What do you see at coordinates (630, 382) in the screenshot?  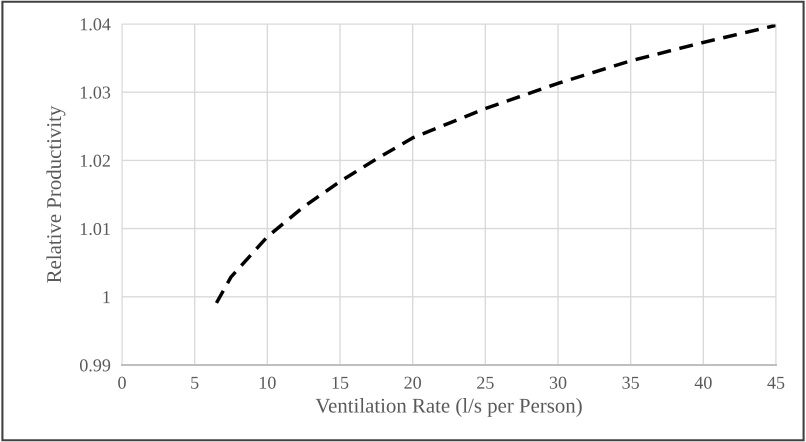 I see `x-tick-label: 35` at bounding box center [630, 382].